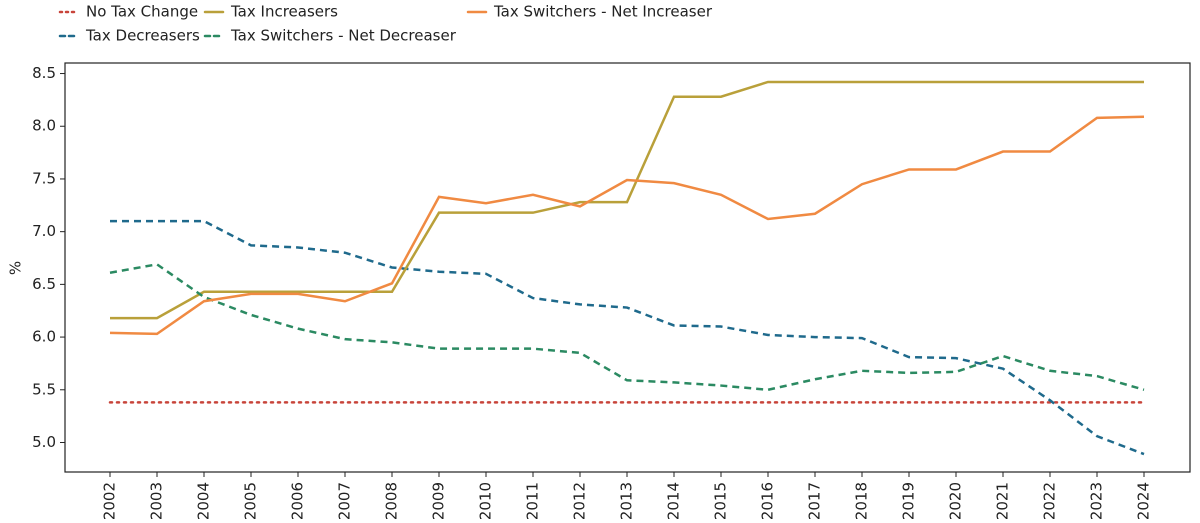 Image resolution: width=1200 pixels, height=523 pixels. I want to click on legend-label: Tax Increasers, so click(284, 12).